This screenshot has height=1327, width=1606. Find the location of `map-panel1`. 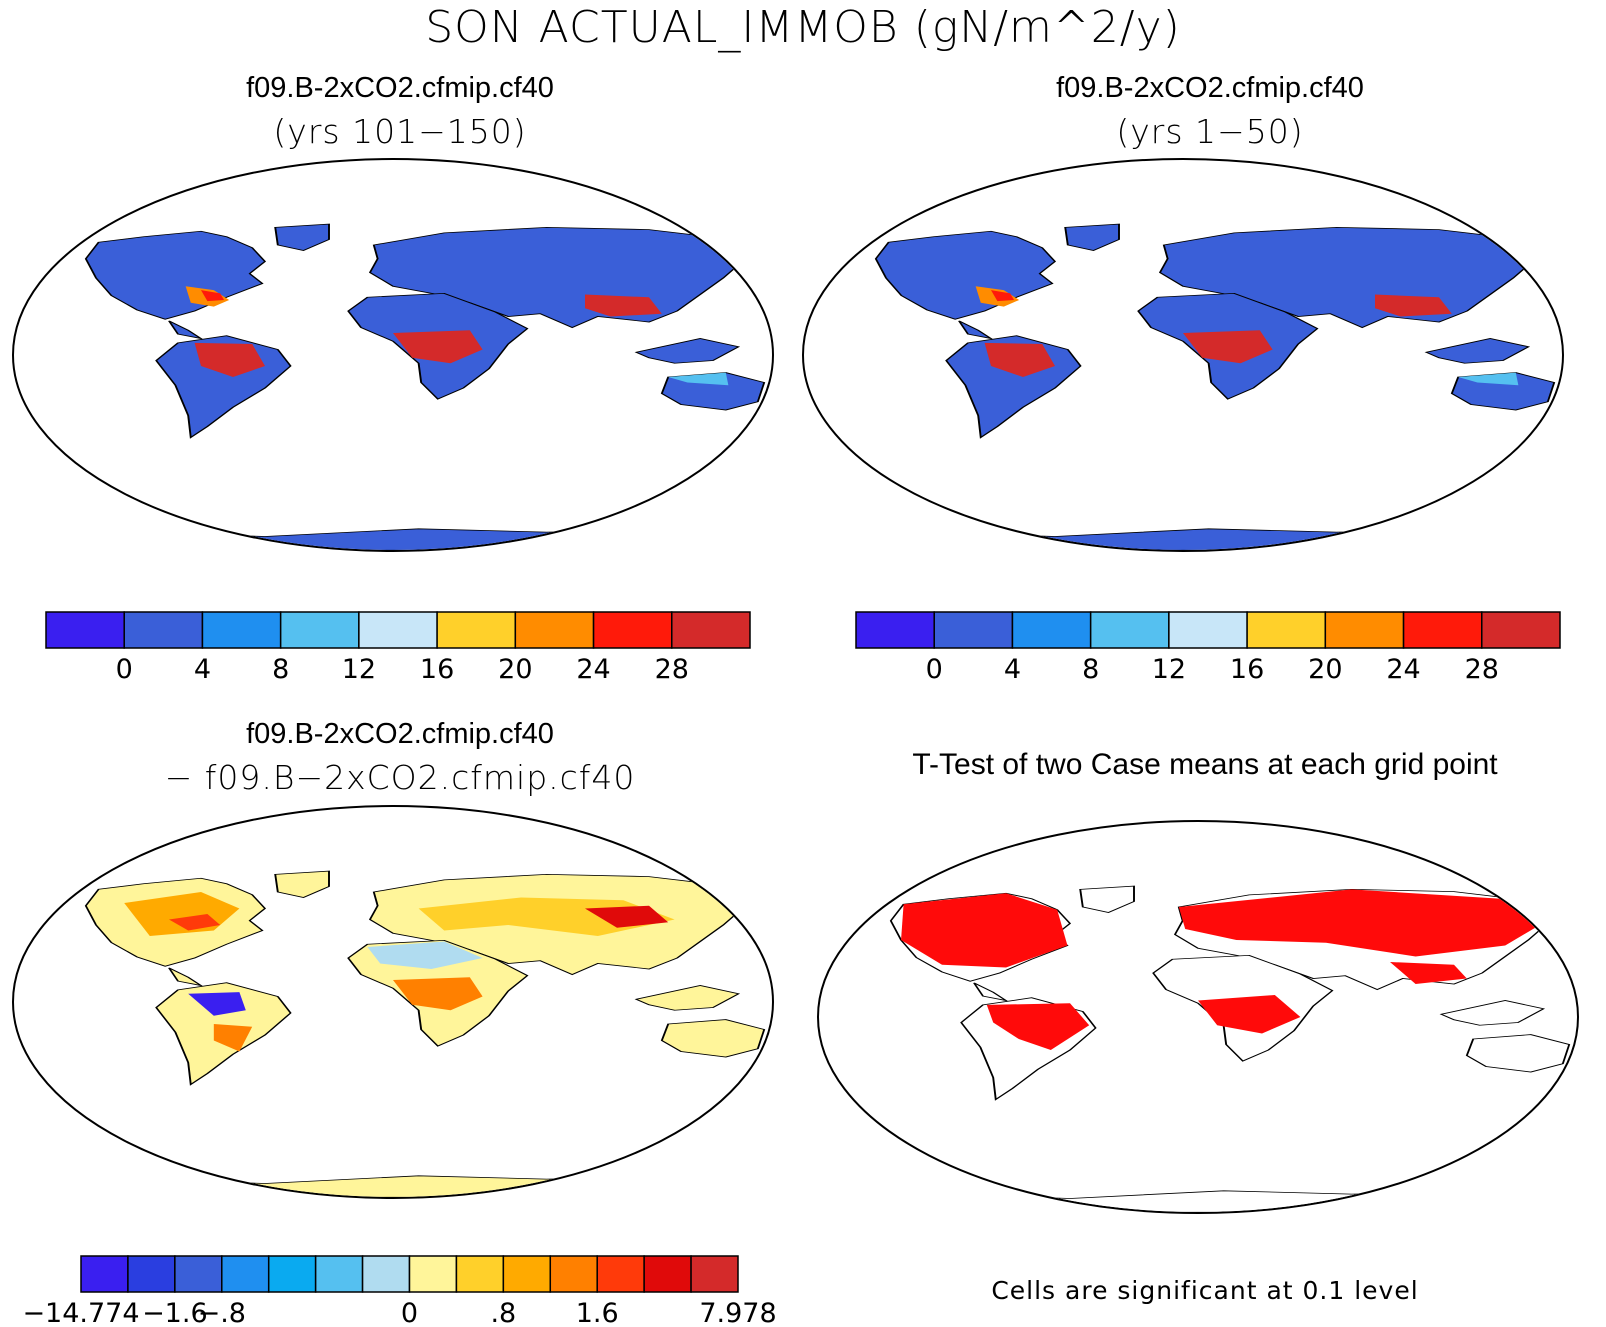

map-panel1 is located at coordinates (393, 355).